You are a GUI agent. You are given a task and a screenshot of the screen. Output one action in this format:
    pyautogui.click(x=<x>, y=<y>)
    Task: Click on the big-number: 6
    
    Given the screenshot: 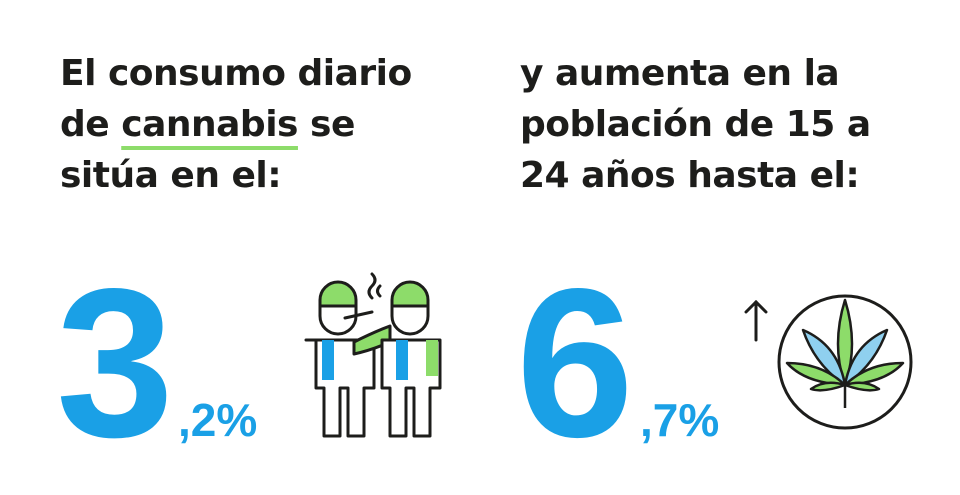 What is the action you would take?
    pyautogui.click(x=575, y=362)
    